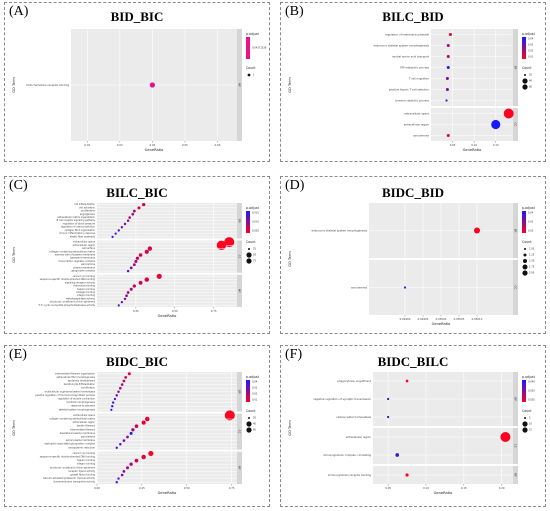 The height and width of the screenshot is (511, 550). Describe the element at coordinates (19, 11) in the screenshot. I see `panel-letter: (A)` at that location.